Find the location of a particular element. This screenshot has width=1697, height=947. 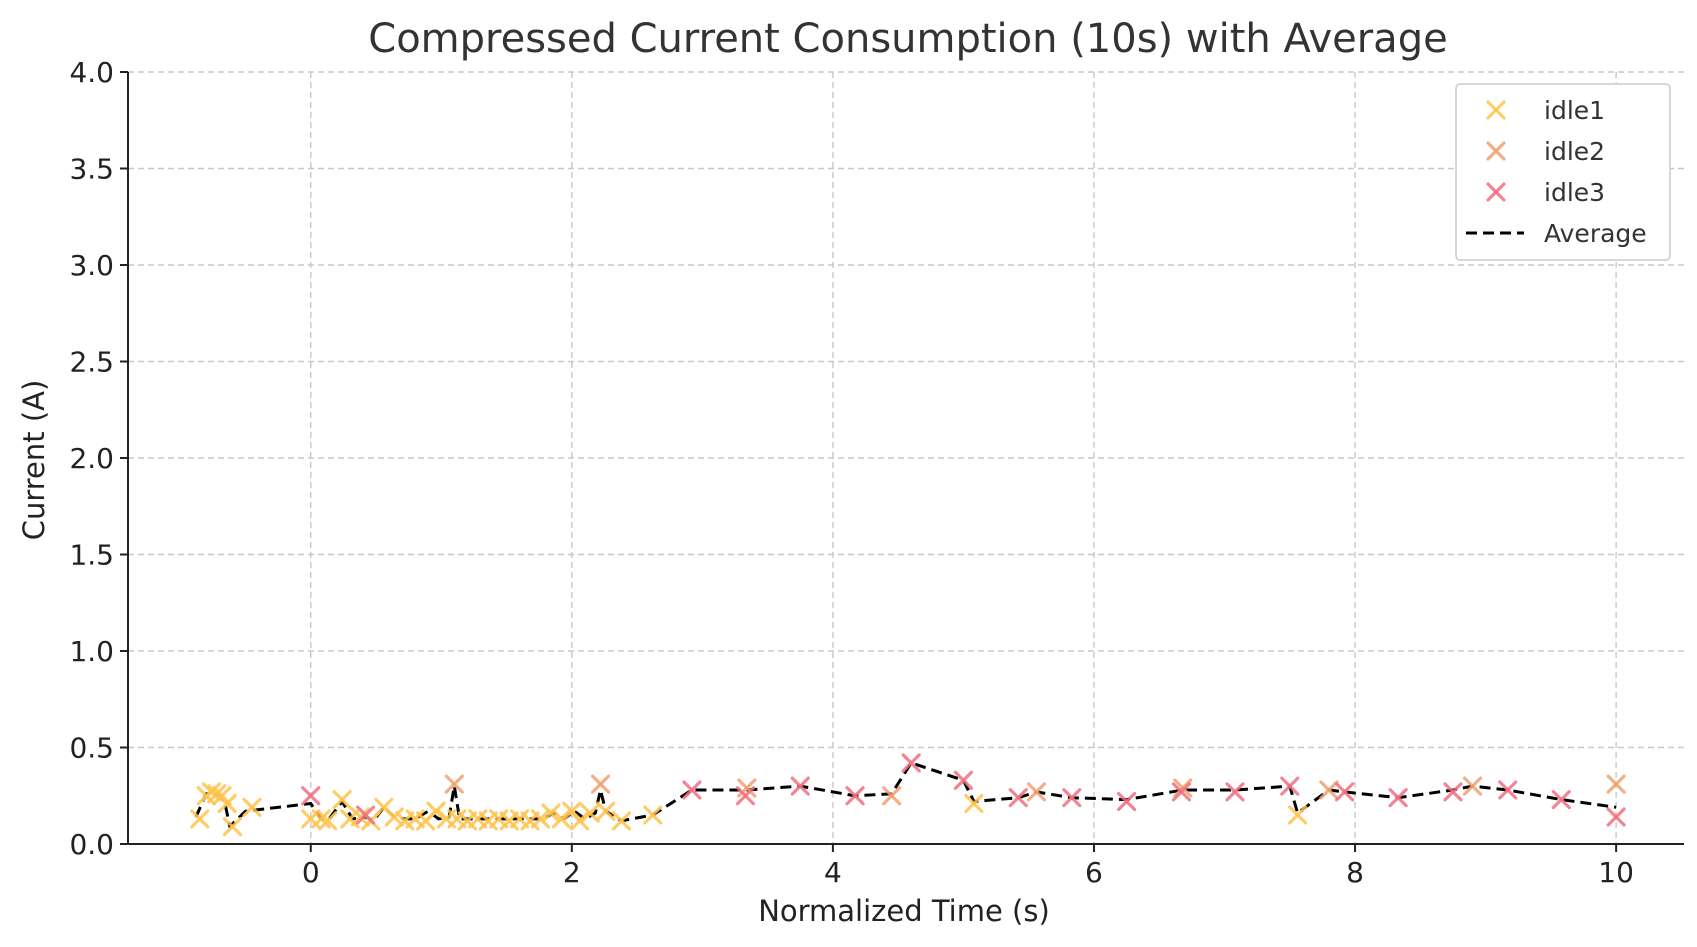

x-axis-label: Normalized Time (s) is located at coordinates (904, 911).